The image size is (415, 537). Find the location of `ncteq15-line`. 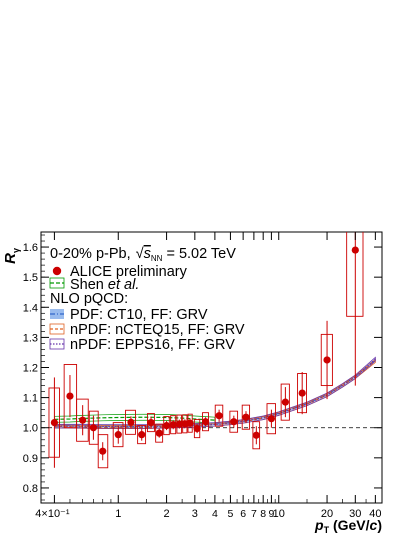

ncteq15-line is located at coordinates (215, 394).